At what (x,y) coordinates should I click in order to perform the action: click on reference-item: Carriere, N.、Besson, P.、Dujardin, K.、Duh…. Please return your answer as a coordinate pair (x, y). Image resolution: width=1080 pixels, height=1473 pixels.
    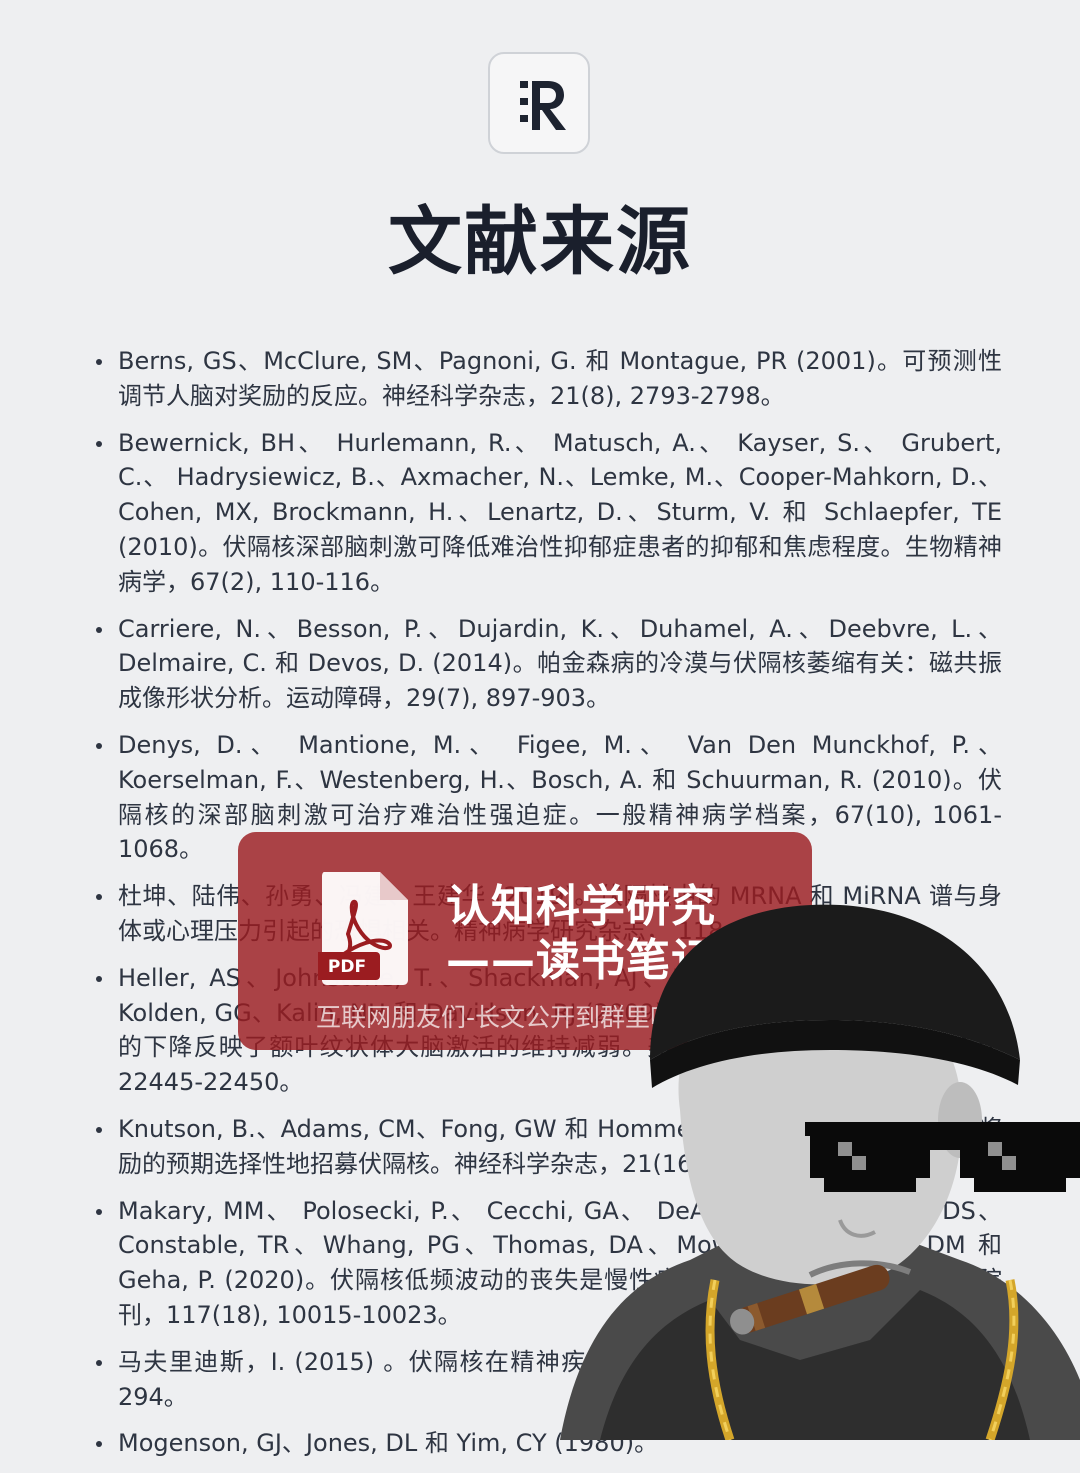
    Looking at the image, I should click on (546, 664).